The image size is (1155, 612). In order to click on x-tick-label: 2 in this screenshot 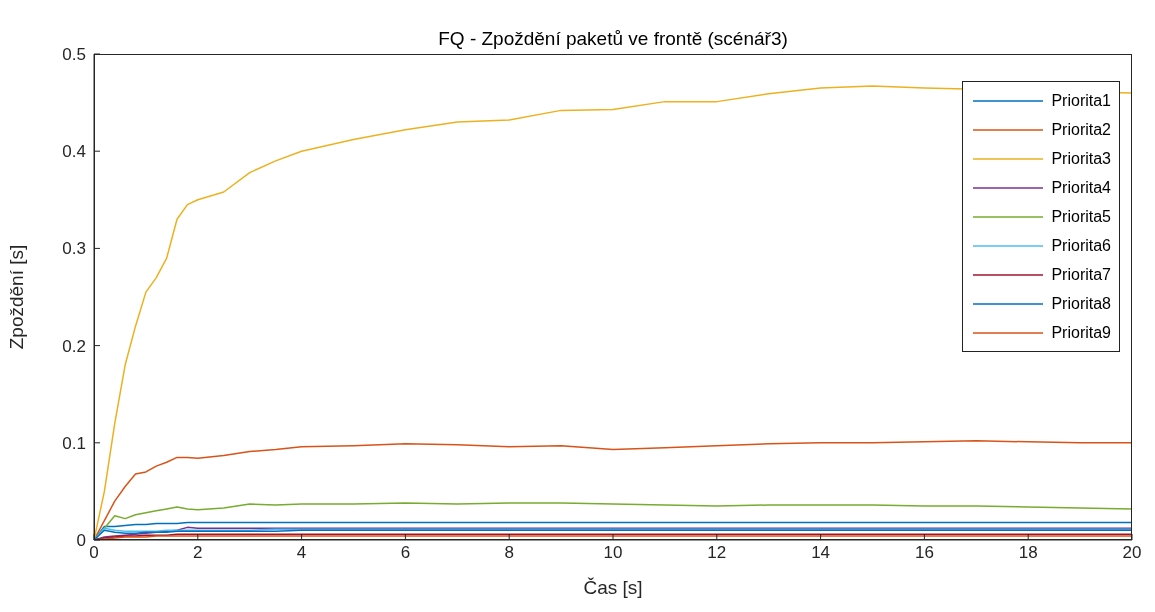, I will do `click(198, 553)`.